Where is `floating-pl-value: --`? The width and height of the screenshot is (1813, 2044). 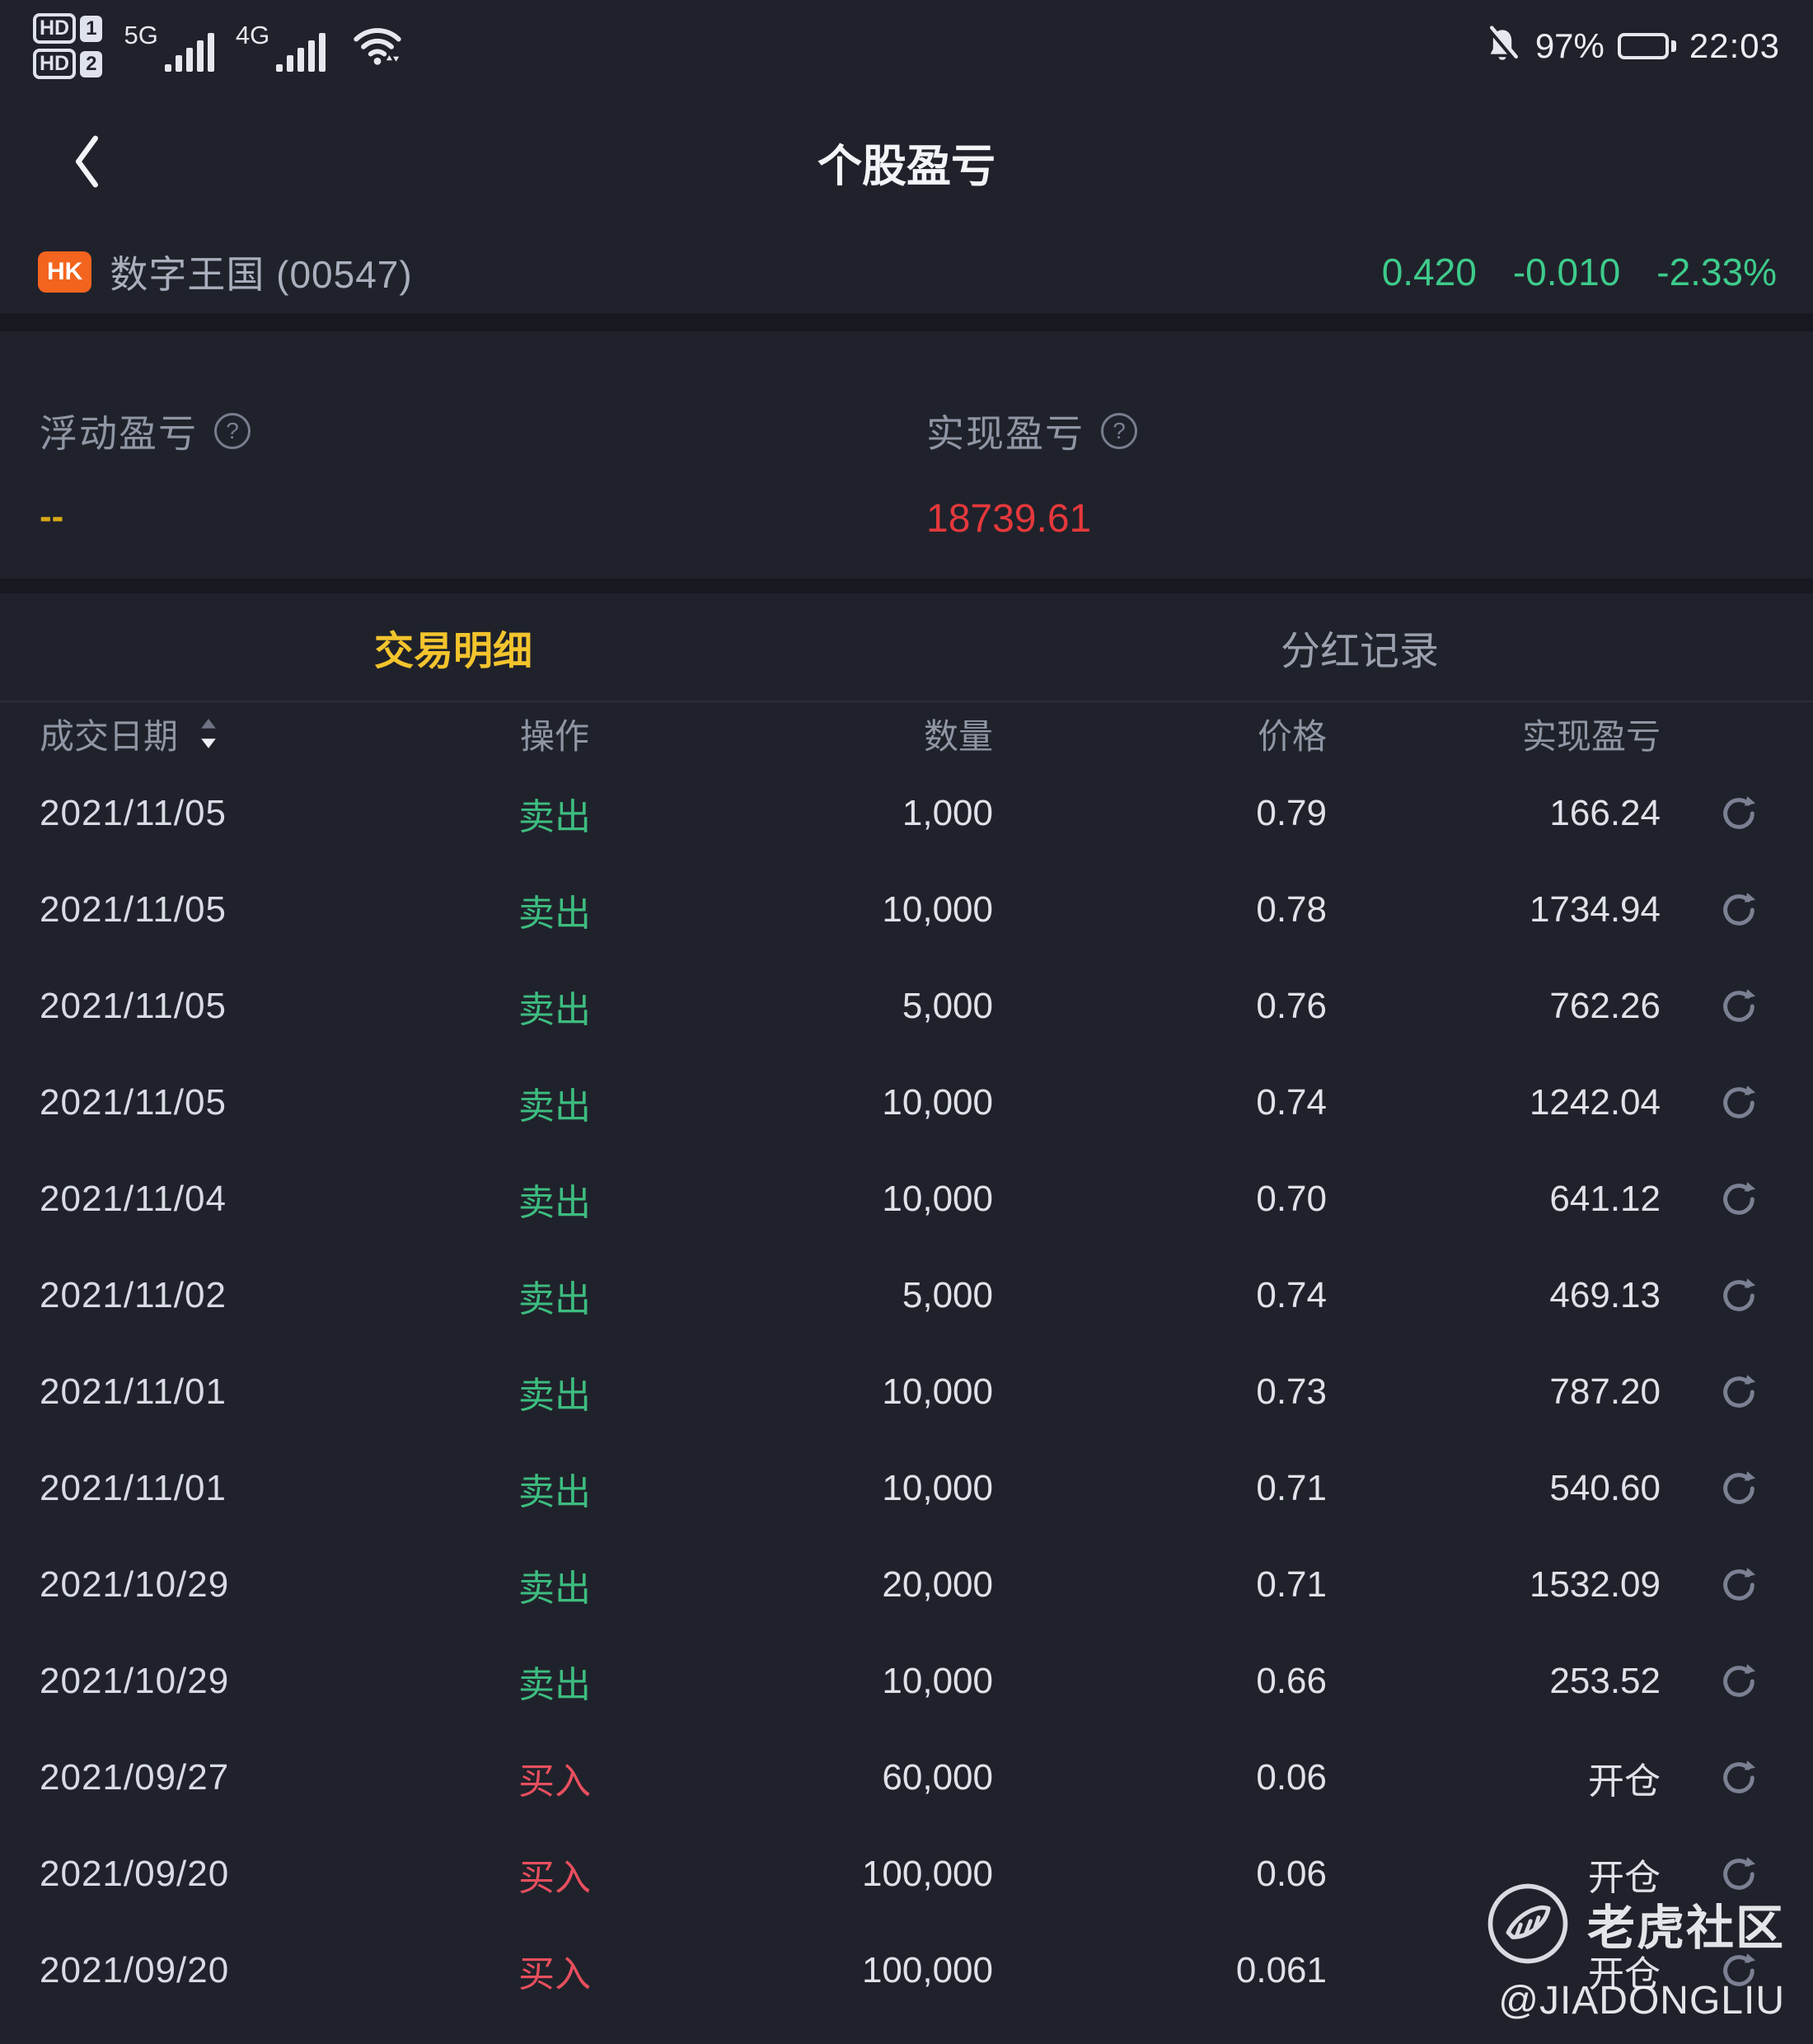 floating-pl-value: -- is located at coordinates (52, 516).